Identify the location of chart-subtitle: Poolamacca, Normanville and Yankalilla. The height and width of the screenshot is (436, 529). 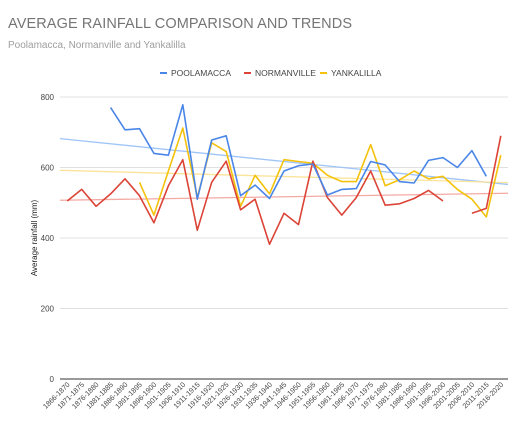
(97, 45).